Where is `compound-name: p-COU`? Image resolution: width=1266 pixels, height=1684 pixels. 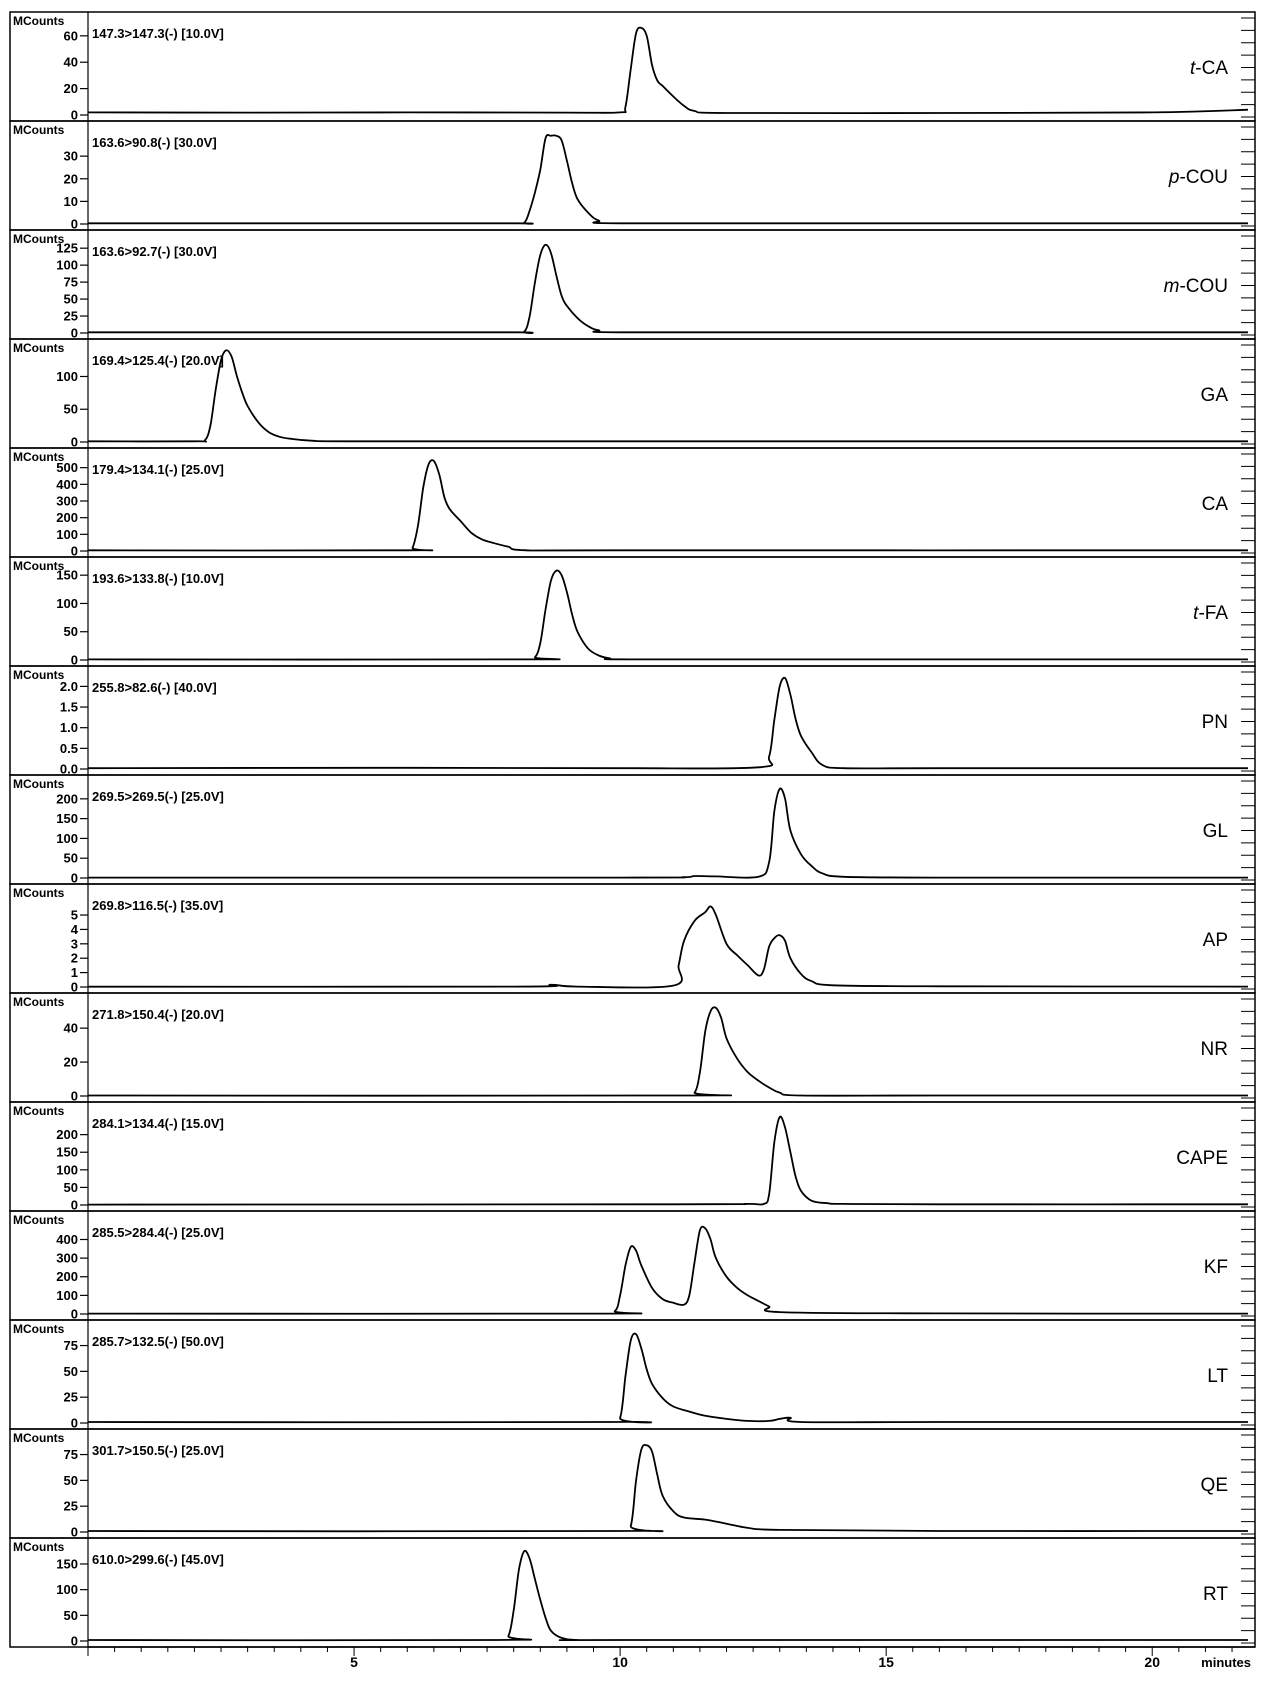
compound-name: p-COU is located at coordinates (1198, 177).